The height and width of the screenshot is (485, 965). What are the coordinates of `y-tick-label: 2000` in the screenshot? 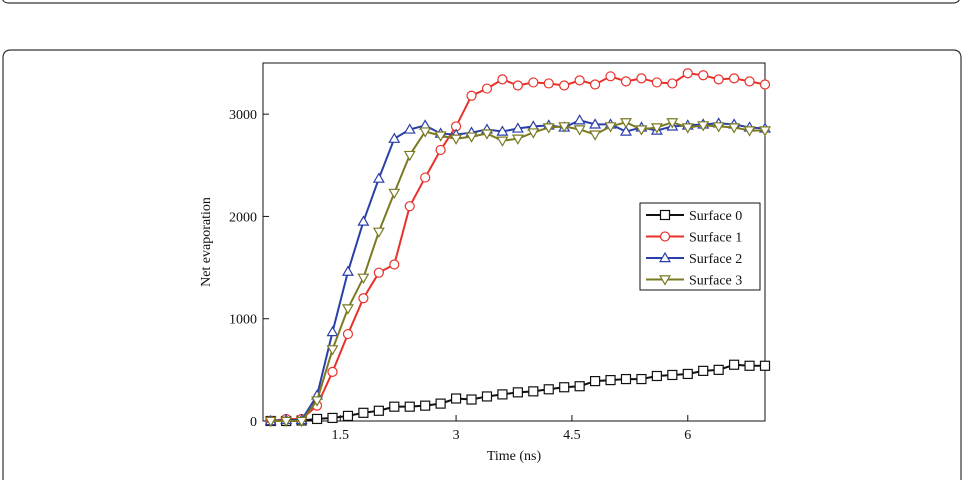 It's located at (243, 217).